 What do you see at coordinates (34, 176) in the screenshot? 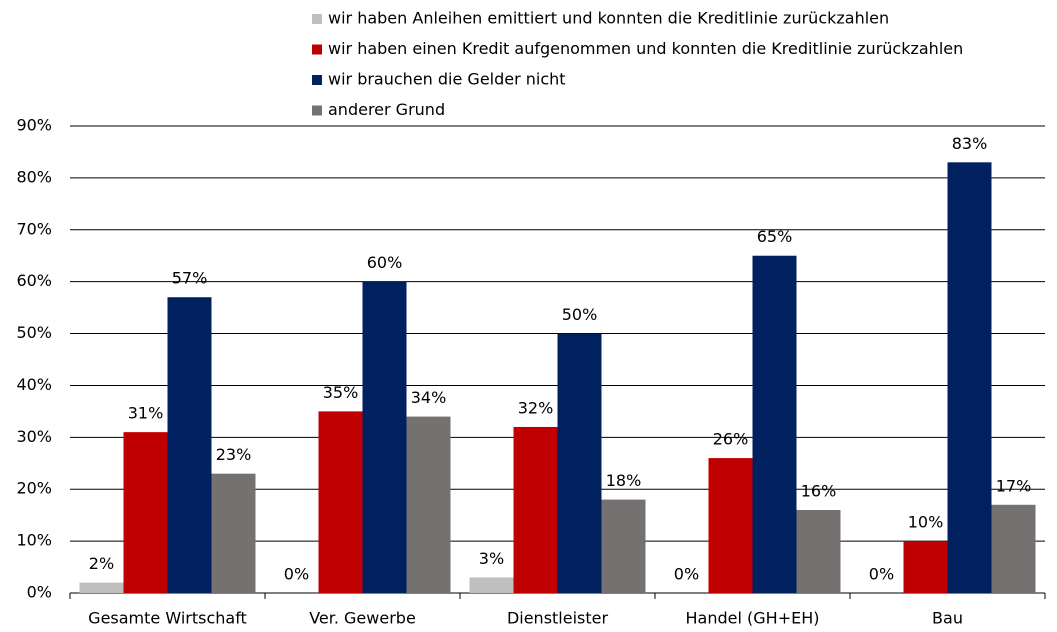
I see `y-tick-label: 80%` at bounding box center [34, 176].